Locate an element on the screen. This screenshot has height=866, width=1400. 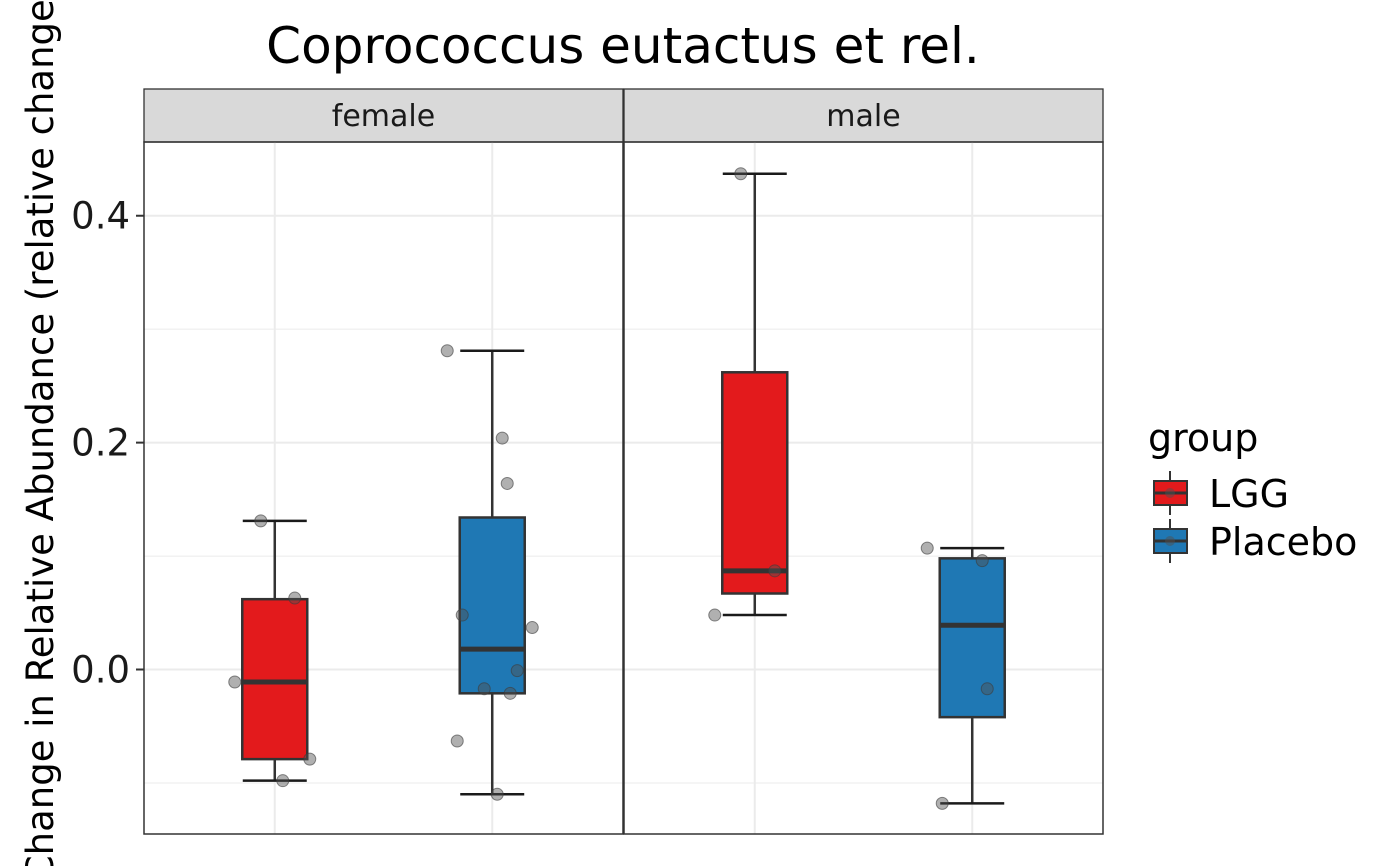
y-tick-label: 0.2 is located at coordinates (100, 443).